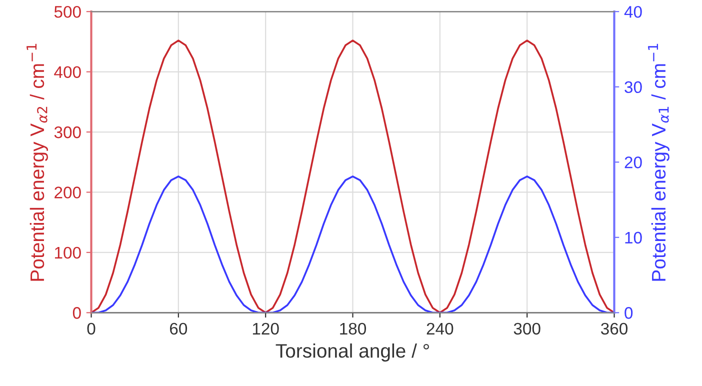 Image resolution: width=702 pixels, height=386 pixels. Describe the element at coordinates (633, 87) in the screenshot. I see `y2-tick-label: 30` at that location.